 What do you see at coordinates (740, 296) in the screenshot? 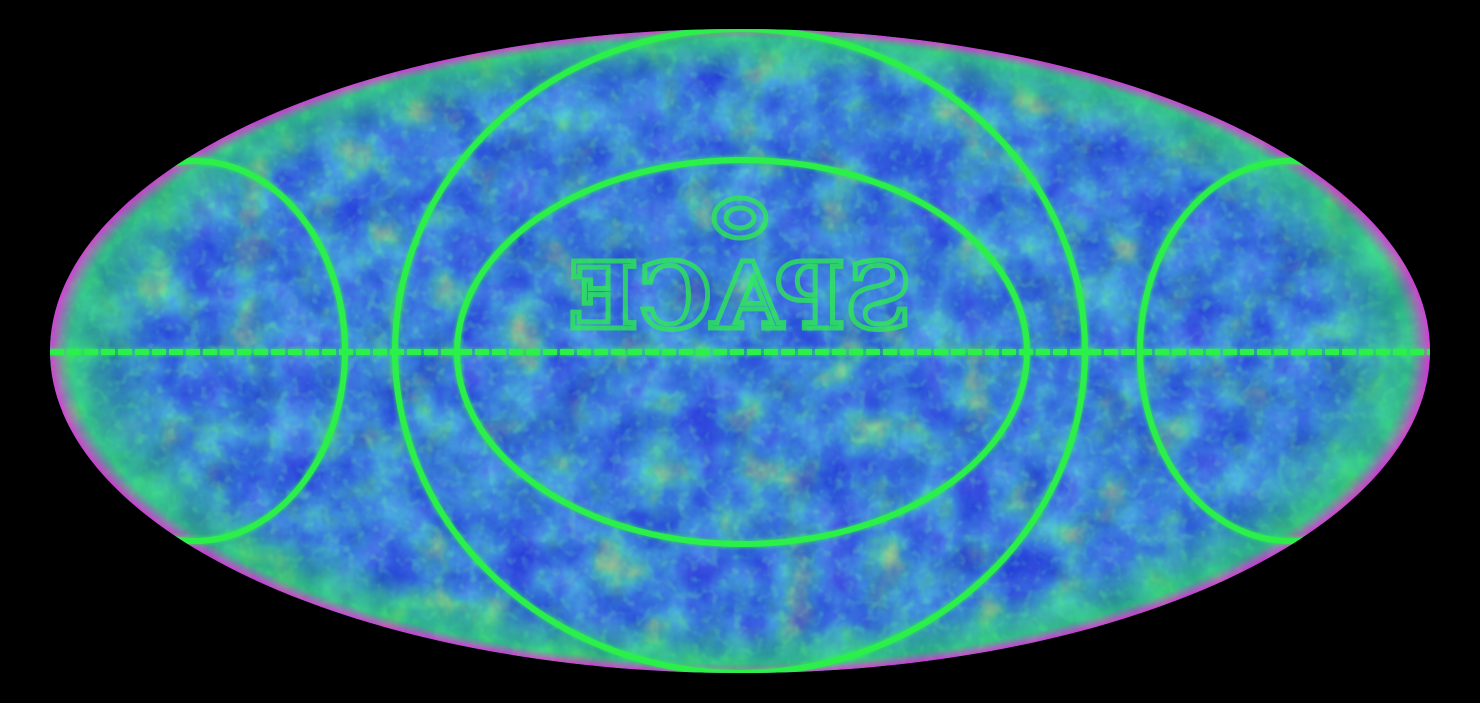
I see `watermark-text: SPACE` at bounding box center [740, 296].